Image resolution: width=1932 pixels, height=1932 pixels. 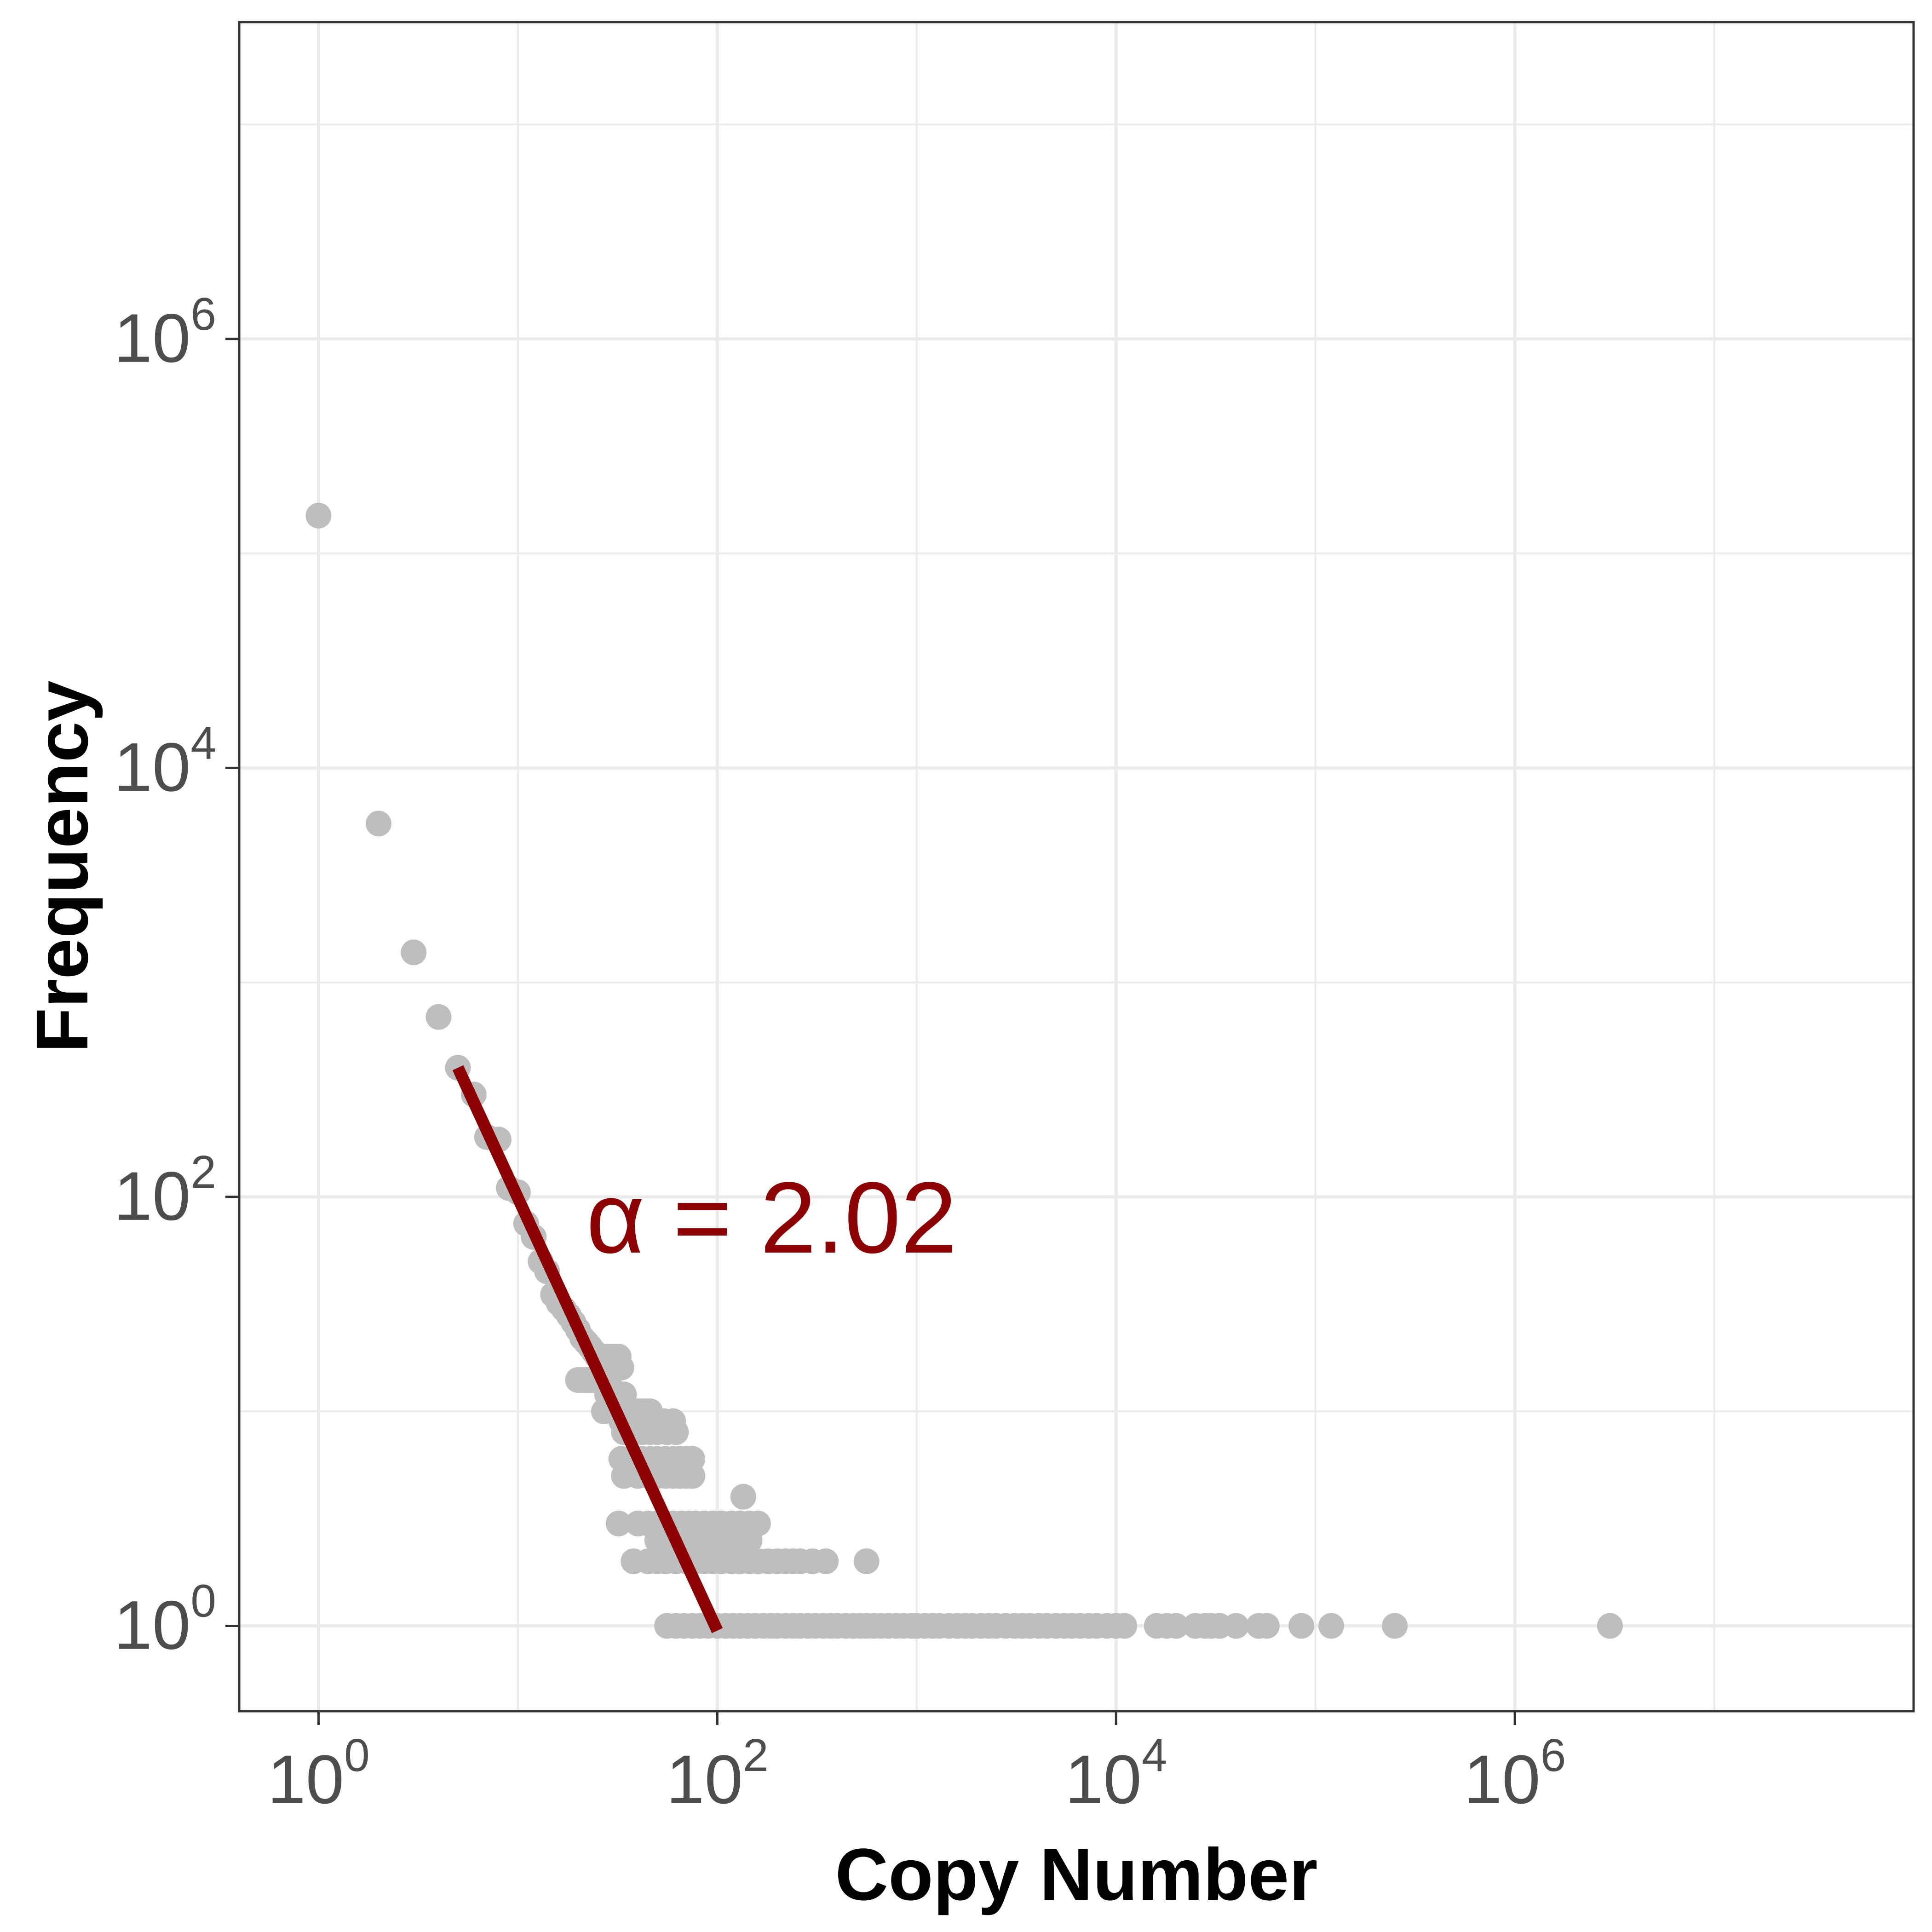 I want to click on x-tick-label: 10⁴, so click(x=1116, y=1774).